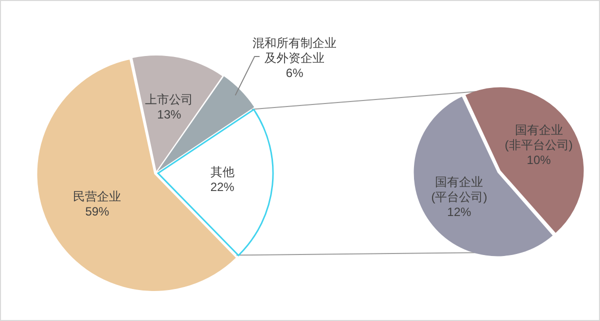 This screenshot has width=600, height=321. I want to click on data-label: 6%, so click(295, 73).